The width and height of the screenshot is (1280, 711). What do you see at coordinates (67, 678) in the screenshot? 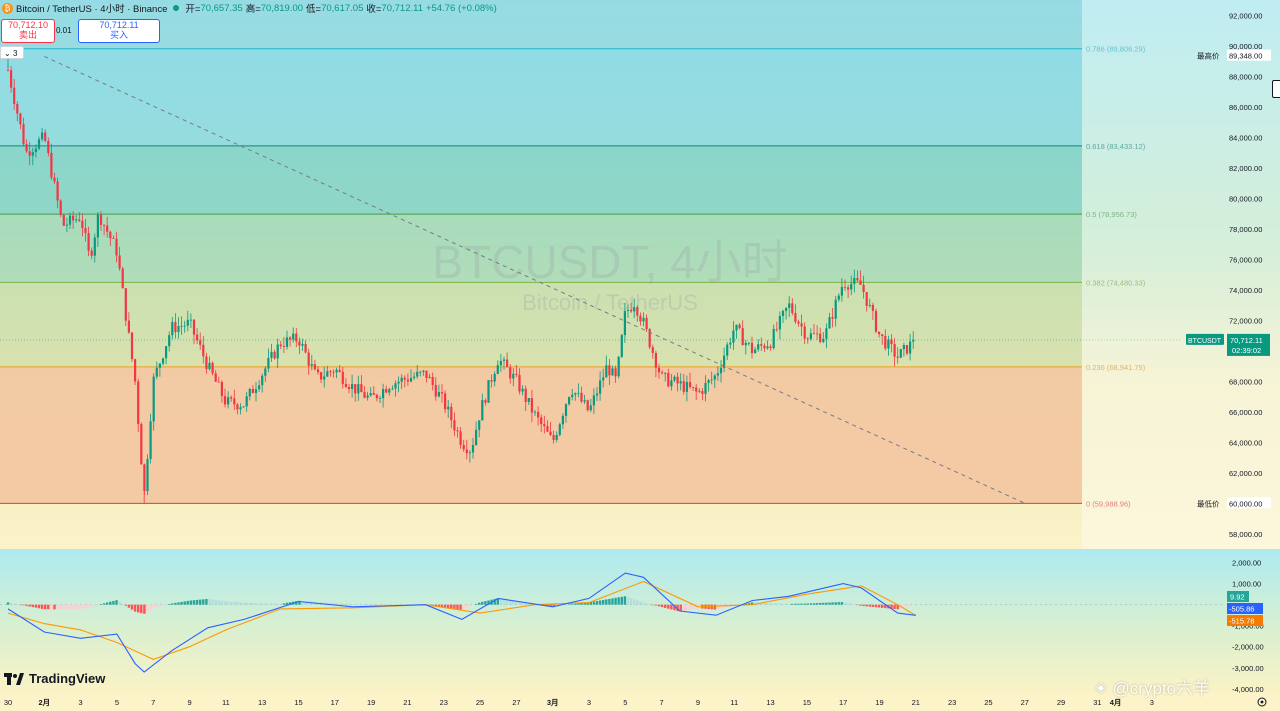
I see `tradingview-logo-text: TradingView` at bounding box center [67, 678].